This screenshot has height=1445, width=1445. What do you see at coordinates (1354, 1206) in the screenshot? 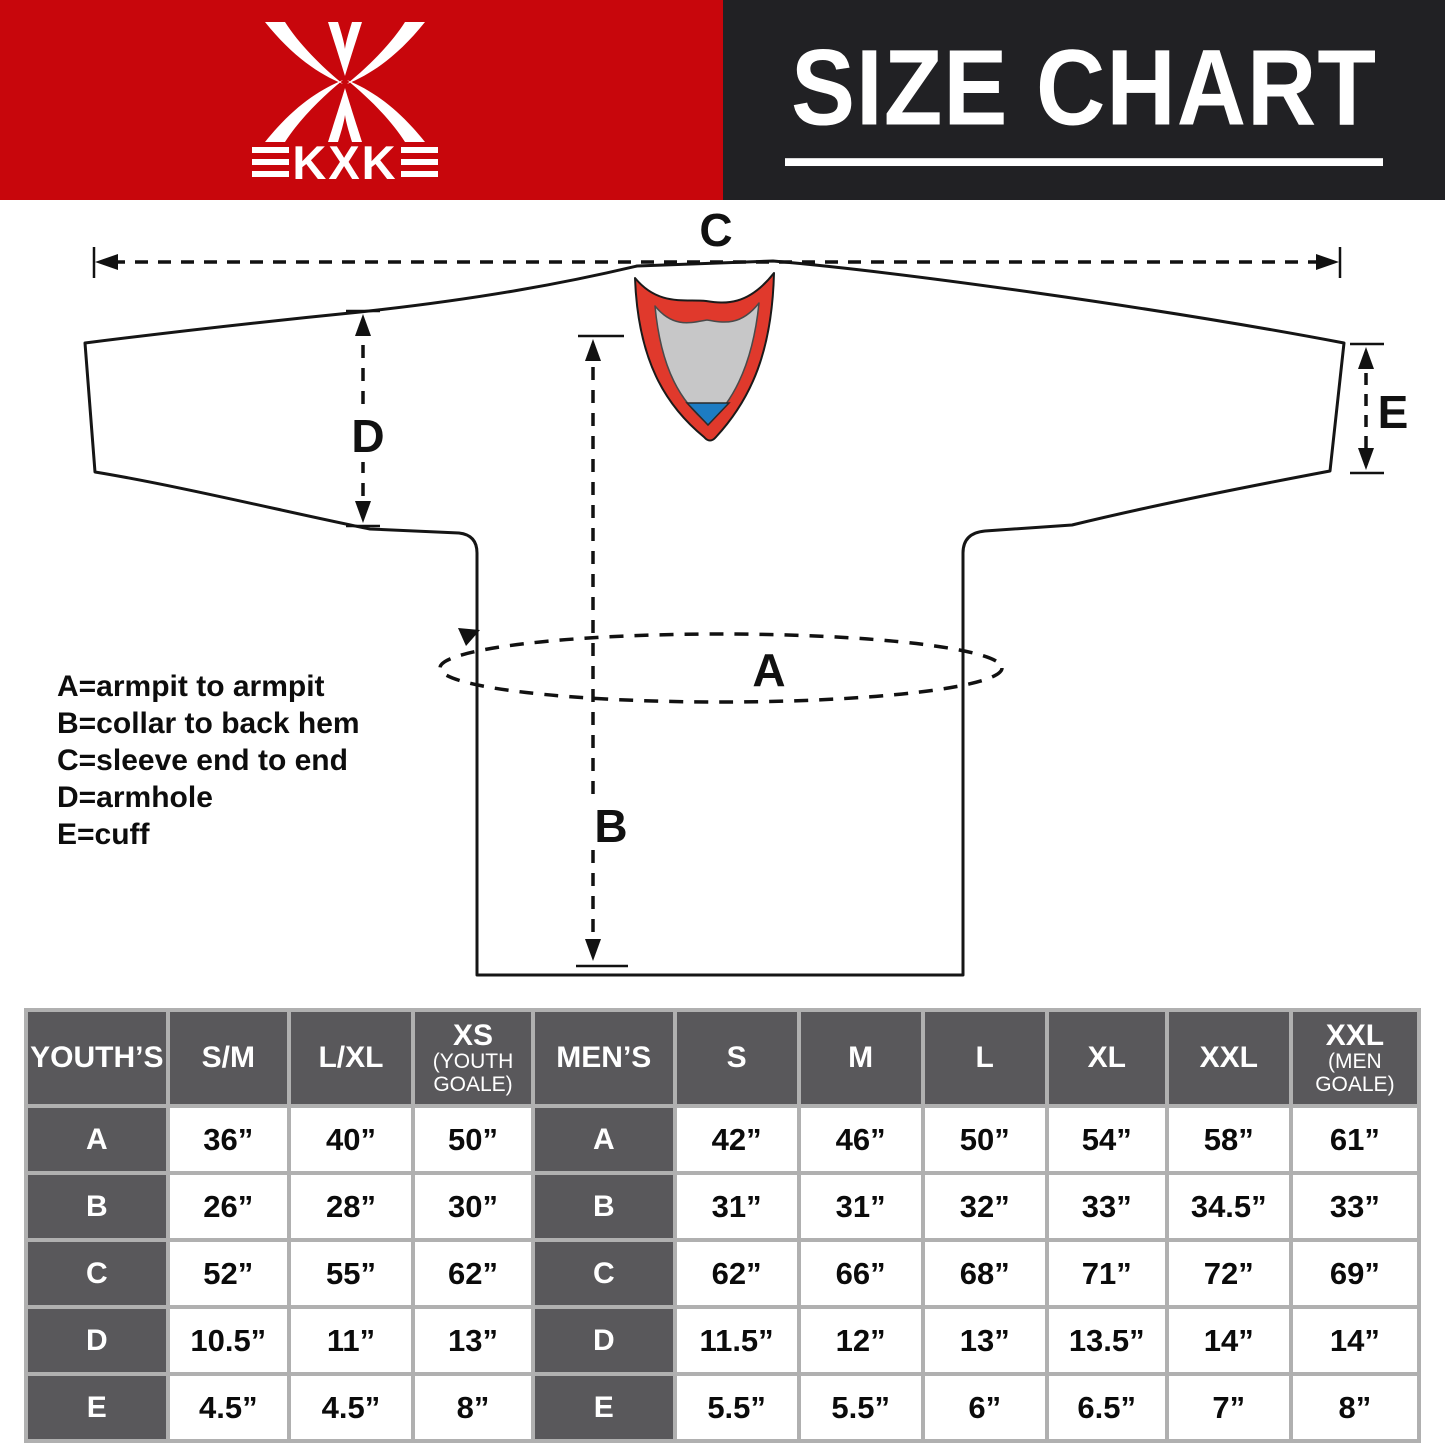
I see `cell: 33”` at bounding box center [1354, 1206].